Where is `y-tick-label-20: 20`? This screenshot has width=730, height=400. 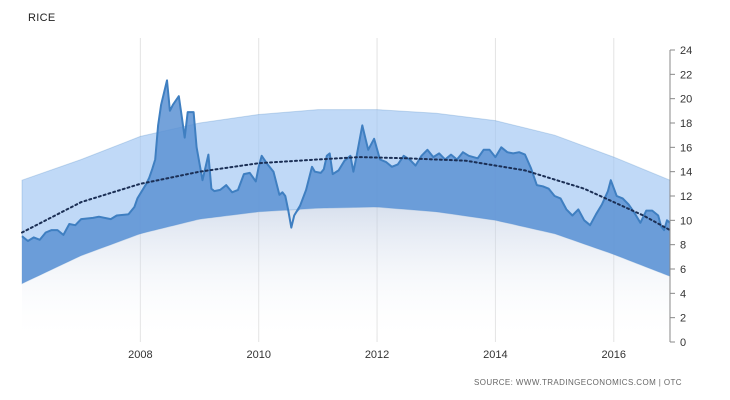
y-tick-label-20: 20 is located at coordinates (686, 100).